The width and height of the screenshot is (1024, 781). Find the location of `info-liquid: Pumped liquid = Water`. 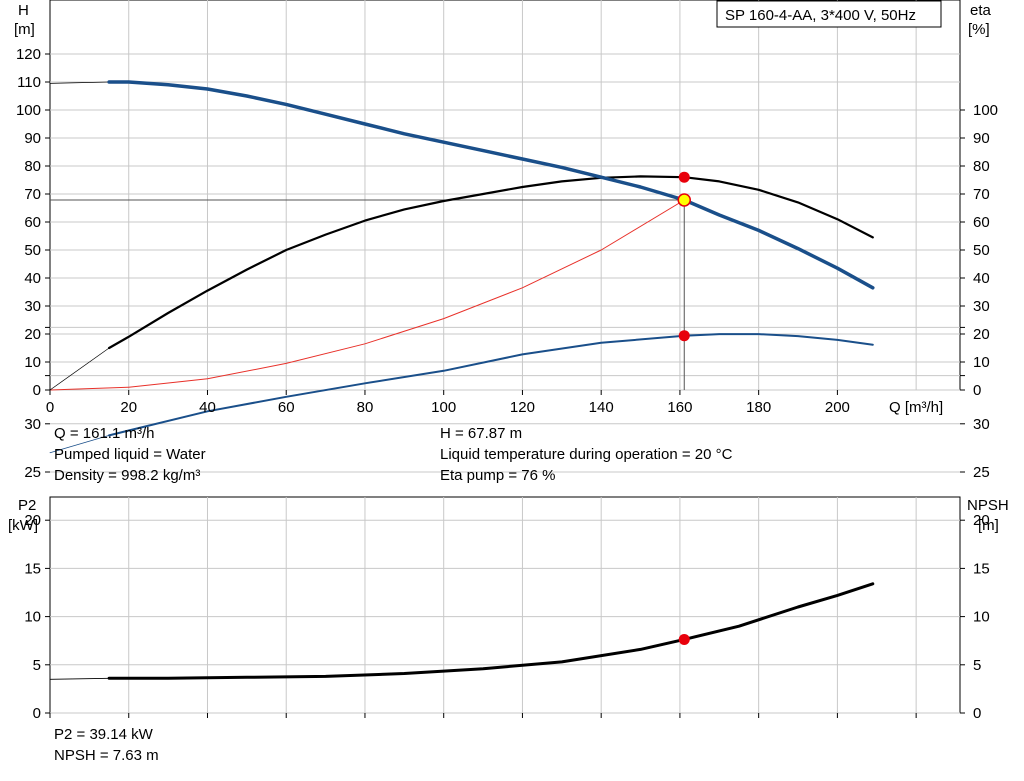

info-liquid: Pumped liquid = Water is located at coordinates (130, 454).